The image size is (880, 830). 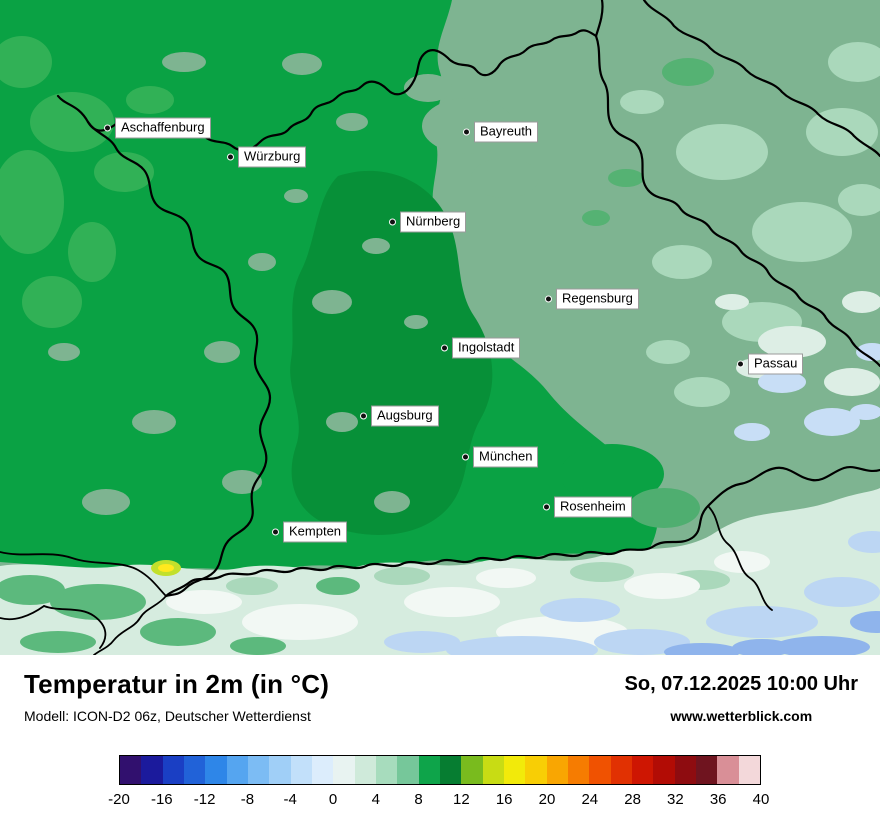 What do you see at coordinates (438, 801) in the screenshot?
I see `colorbar-tick-row: -20 -16 -12 -8 -4 0 4 8 12 16 20 24 28 32 36 40` at bounding box center [438, 801].